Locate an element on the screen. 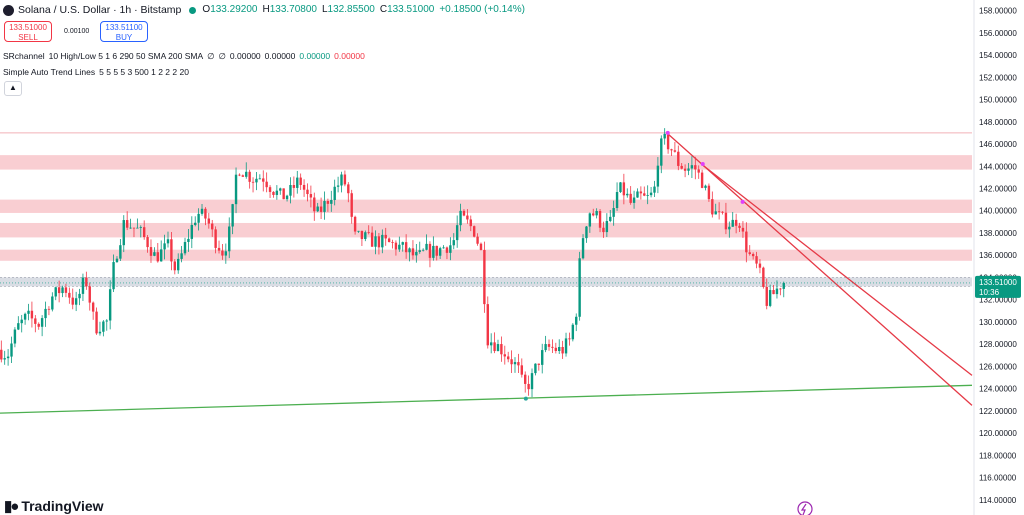  indicator-value: ∅ is located at coordinates (222, 56).